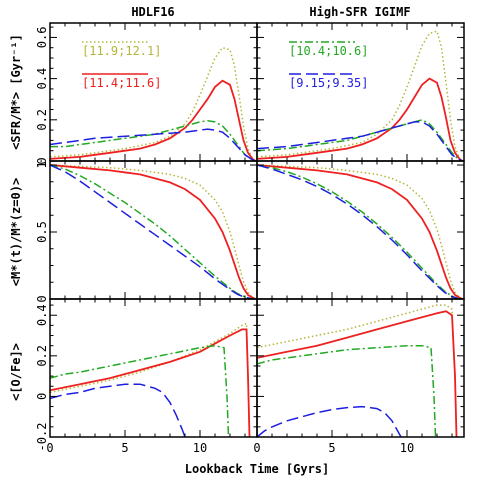  I want to click on y-tick-label: 0.6, so click(42, 38).